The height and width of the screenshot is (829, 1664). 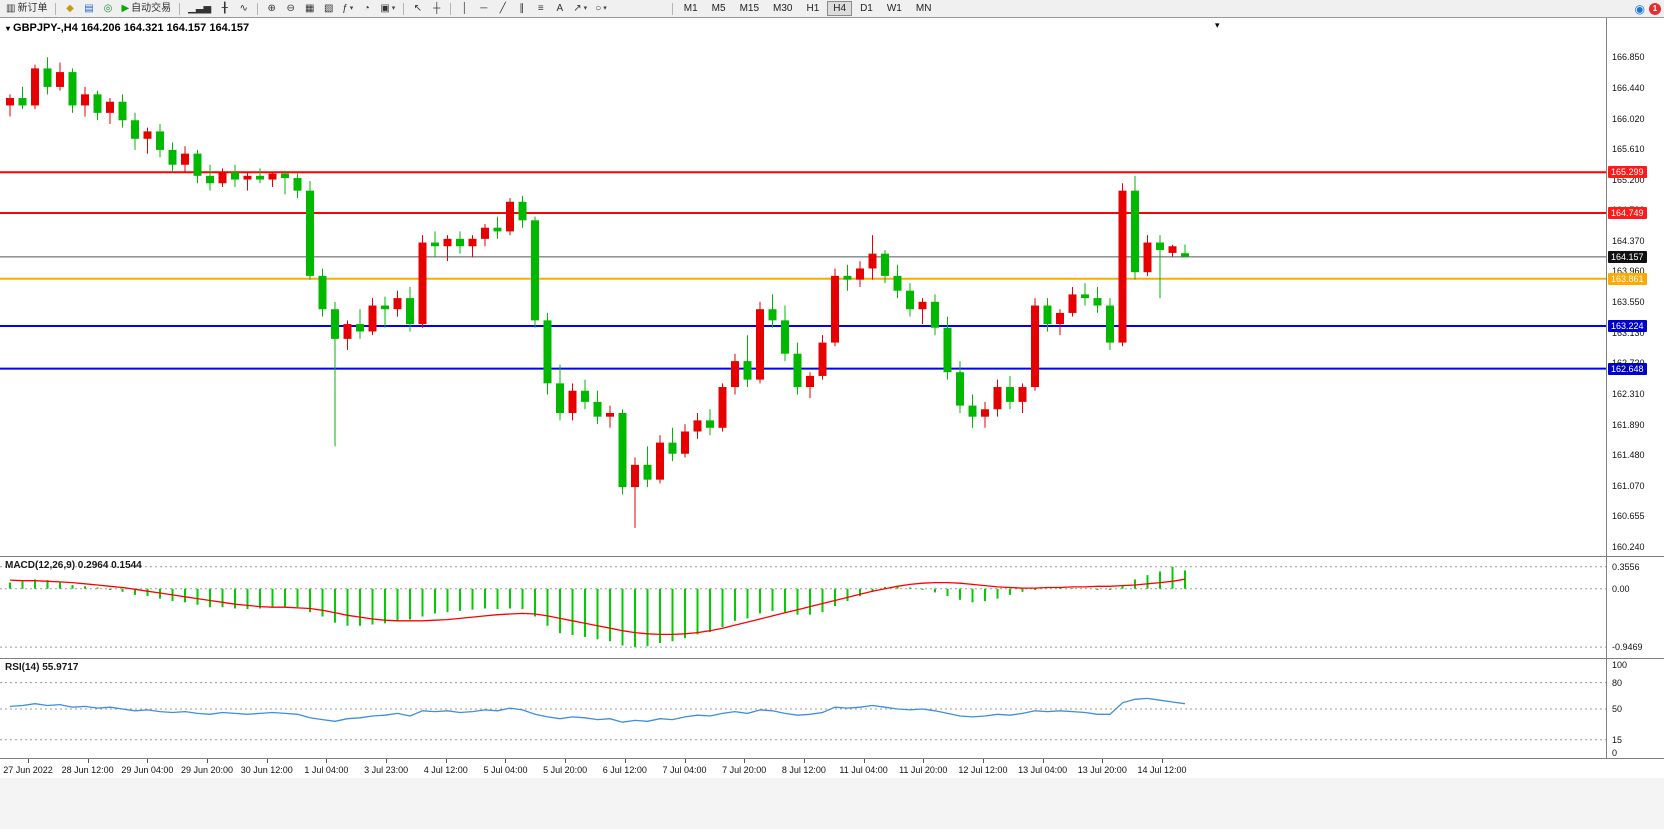 I want to click on terminal-button: ▤, so click(x=88, y=8).